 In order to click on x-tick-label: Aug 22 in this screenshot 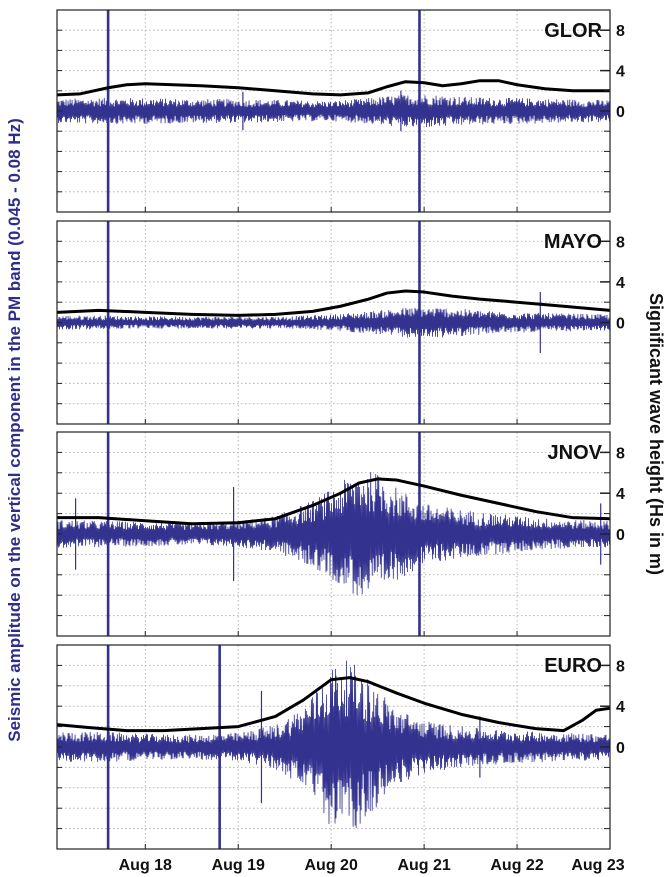, I will do `click(516, 865)`.